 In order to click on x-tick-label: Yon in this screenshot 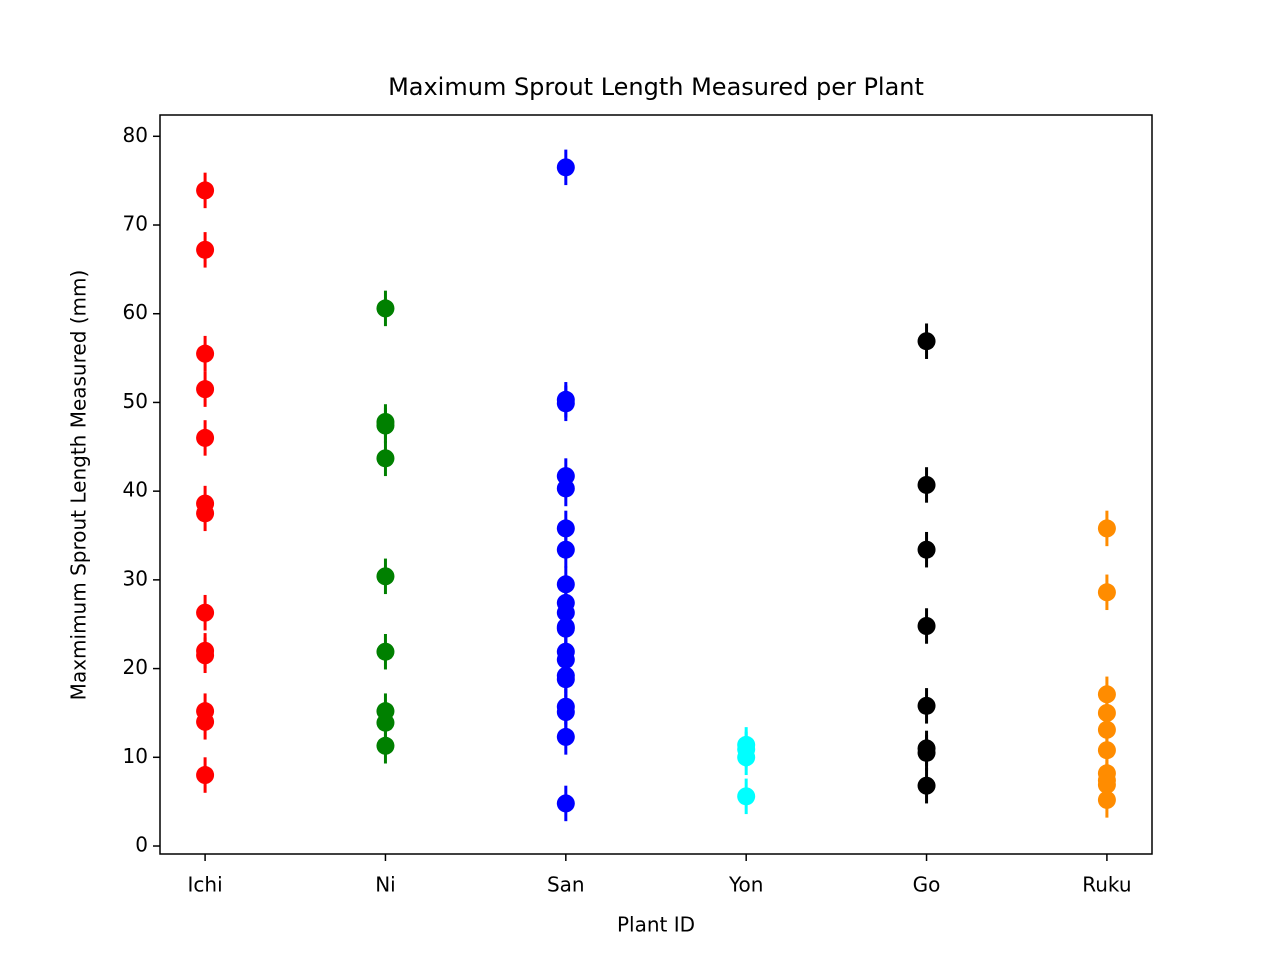, I will do `click(745, 885)`.